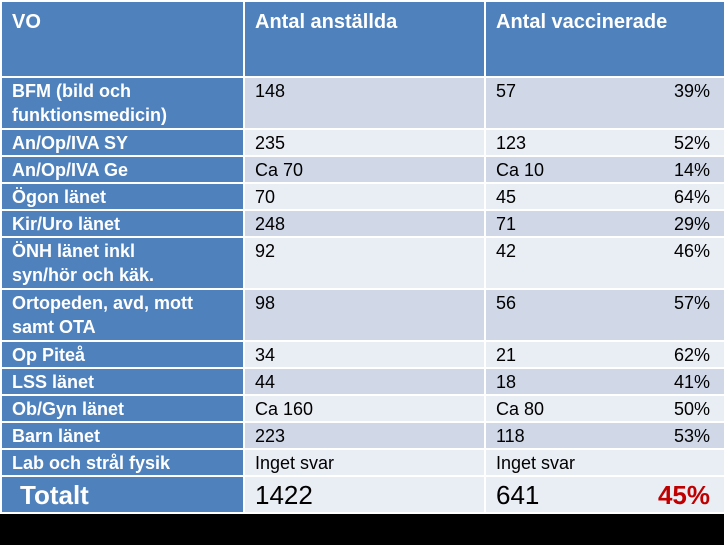 The image size is (724, 545). I want to click on table-row: BFM (bild och funktionsmedicin) 148 57 39%, so click(362, 103).